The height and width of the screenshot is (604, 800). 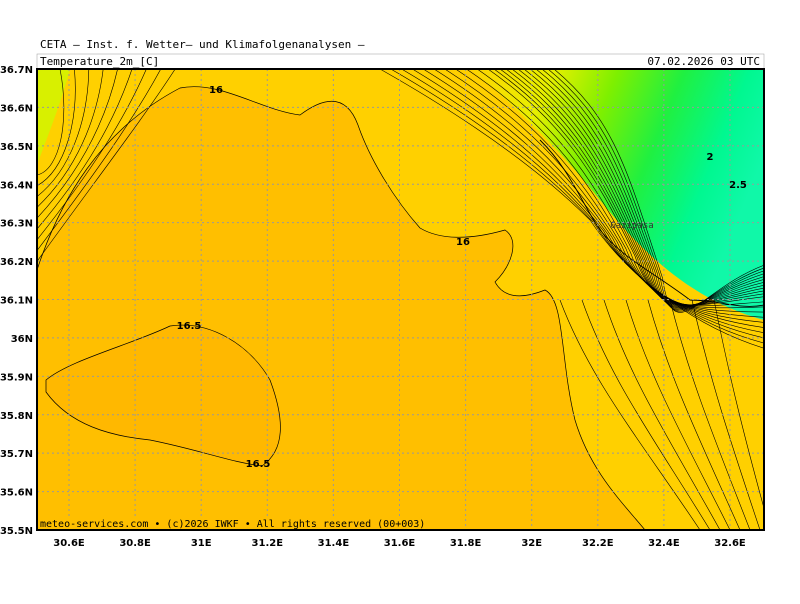 I want to click on contour-label: 2.5, so click(x=738, y=185).